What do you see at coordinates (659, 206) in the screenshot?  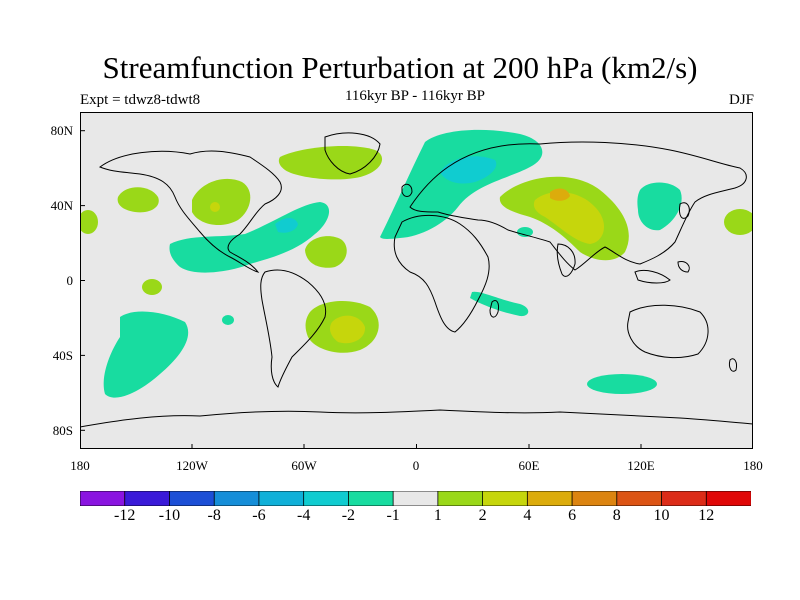 I see `contour-japan` at bounding box center [659, 206].